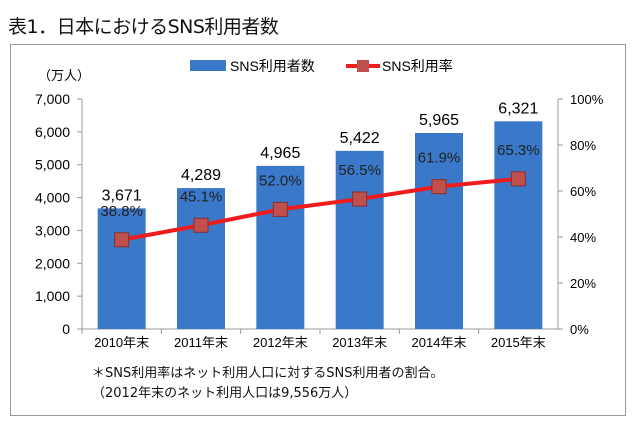 This screenshot has width=640, height=426. Describe the element at coordinates (579, 329) in the screenshot. I see `y2-tick-label: 0%` at that location.